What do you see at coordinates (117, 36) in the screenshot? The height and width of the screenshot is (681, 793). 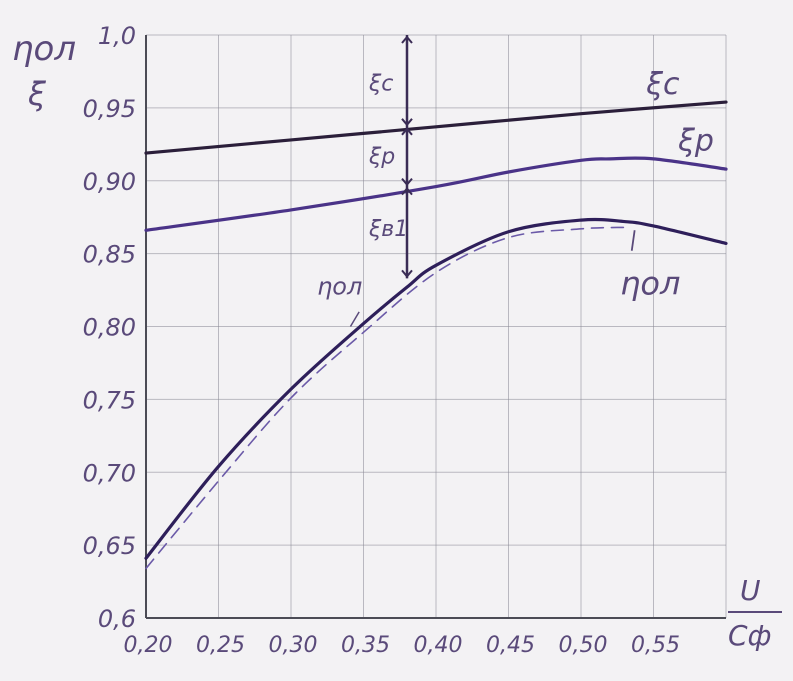 I see `y-tick-label: 1,0` at bounding box center [117, 36].